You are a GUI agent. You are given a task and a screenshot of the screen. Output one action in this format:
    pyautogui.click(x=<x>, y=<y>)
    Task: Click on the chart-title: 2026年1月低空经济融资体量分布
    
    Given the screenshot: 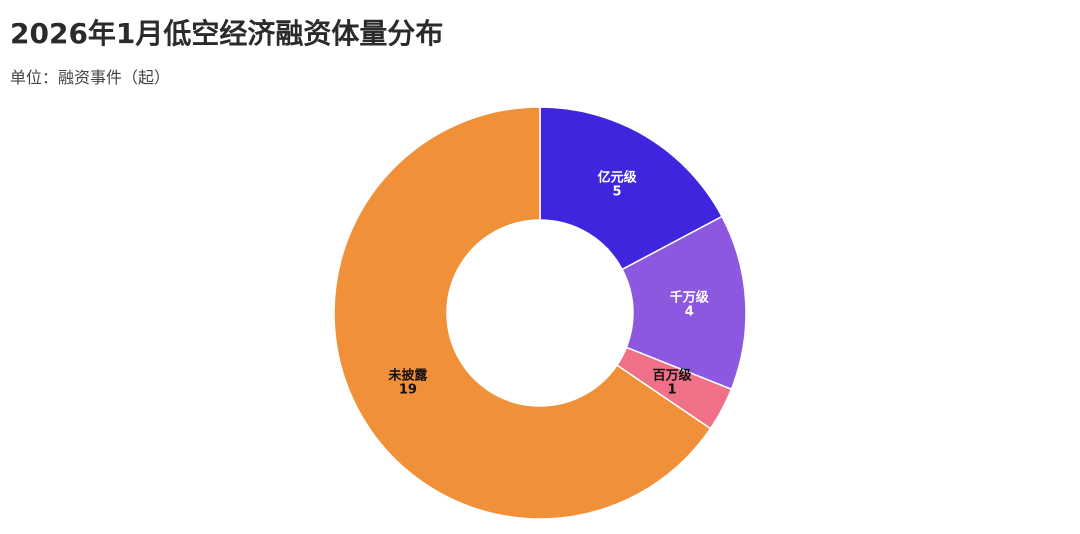 What is the action you would take?
    pyautogui.click(x=226, y=33)
    